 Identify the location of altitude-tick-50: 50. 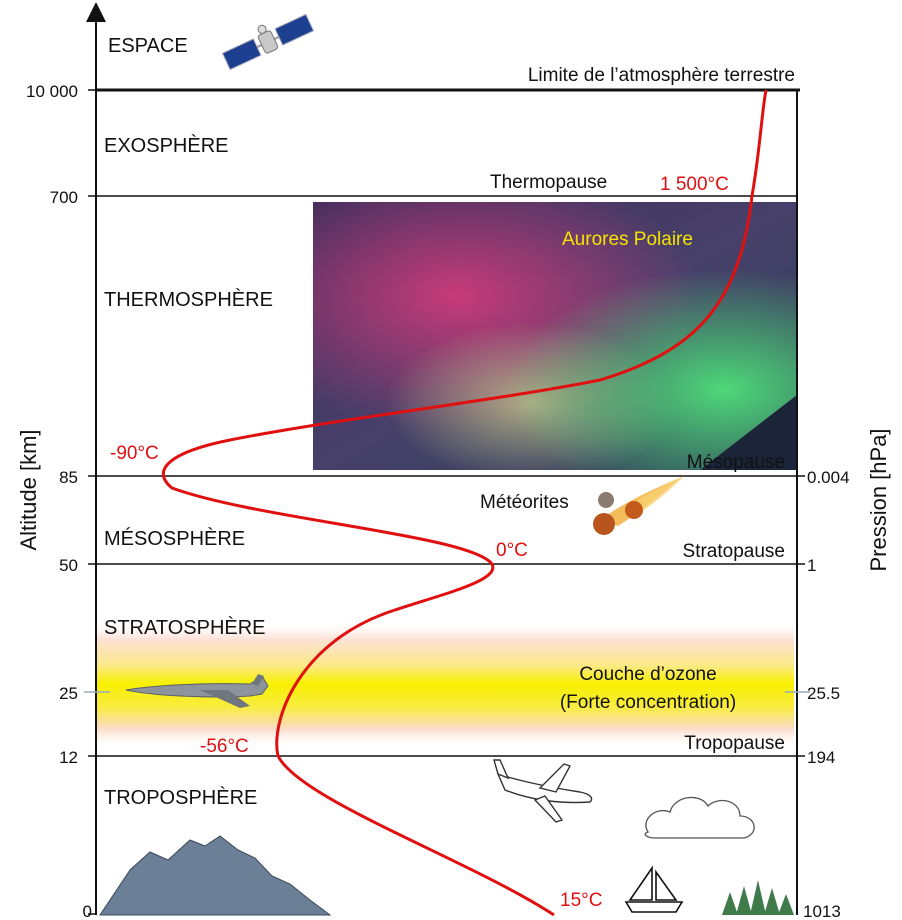
(68, 565).